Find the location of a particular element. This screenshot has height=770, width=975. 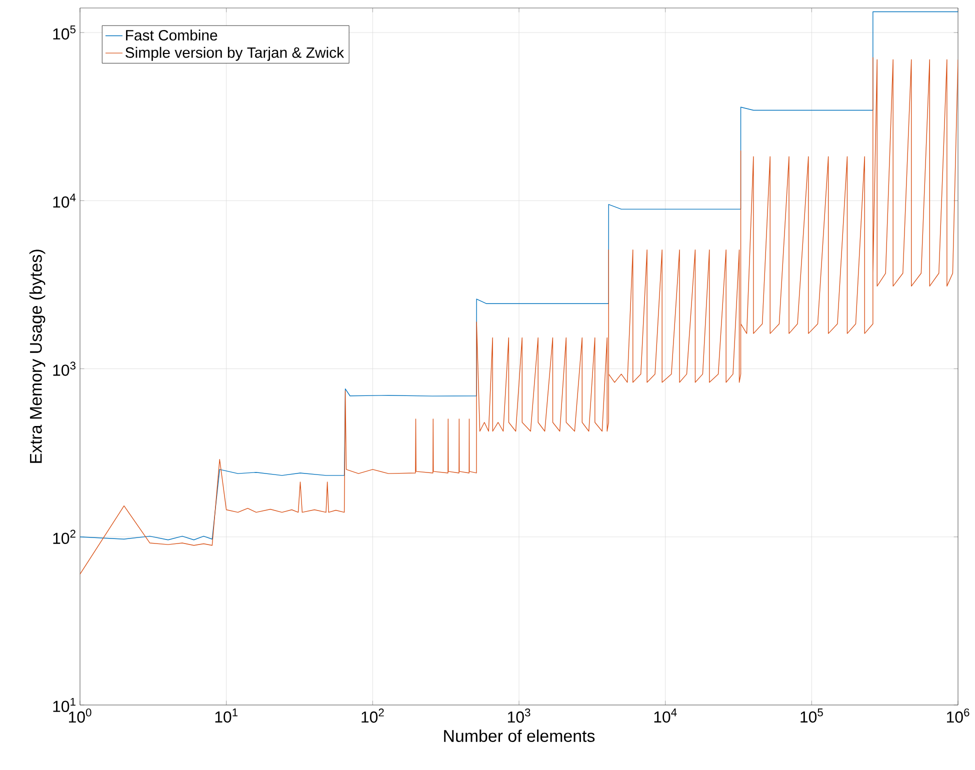

x-tick-label: 10$^{4}$ is located at coordinates (665, 715).